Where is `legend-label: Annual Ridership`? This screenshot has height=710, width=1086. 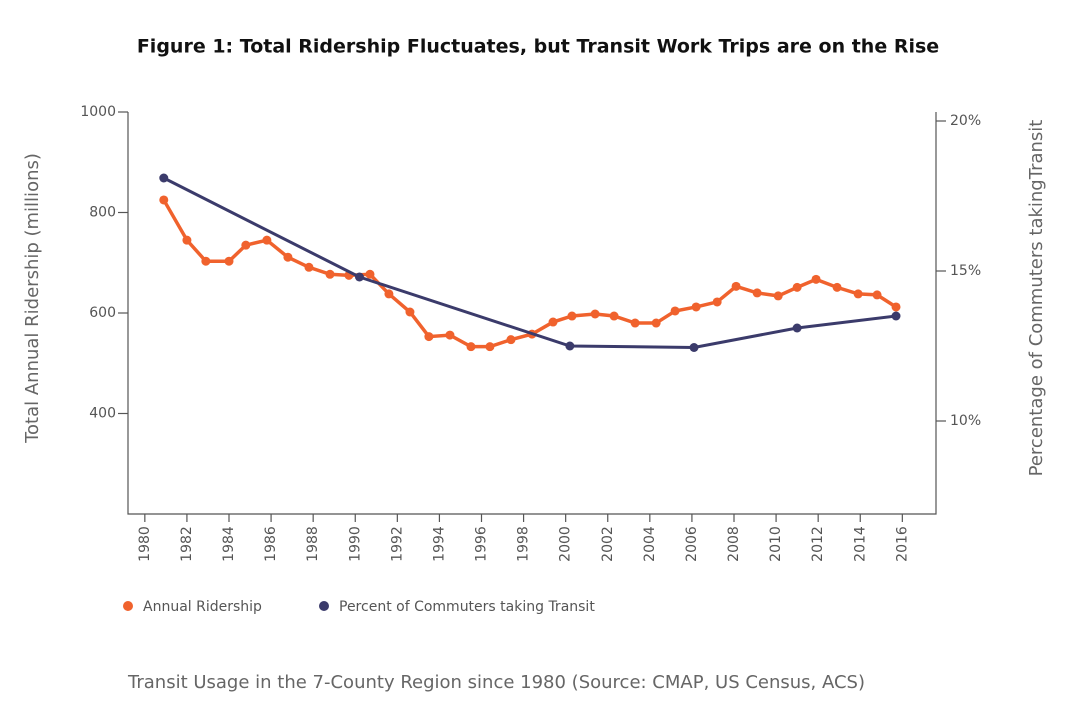 legend-label: Annual Ridership is located at coordinates (202, 607).